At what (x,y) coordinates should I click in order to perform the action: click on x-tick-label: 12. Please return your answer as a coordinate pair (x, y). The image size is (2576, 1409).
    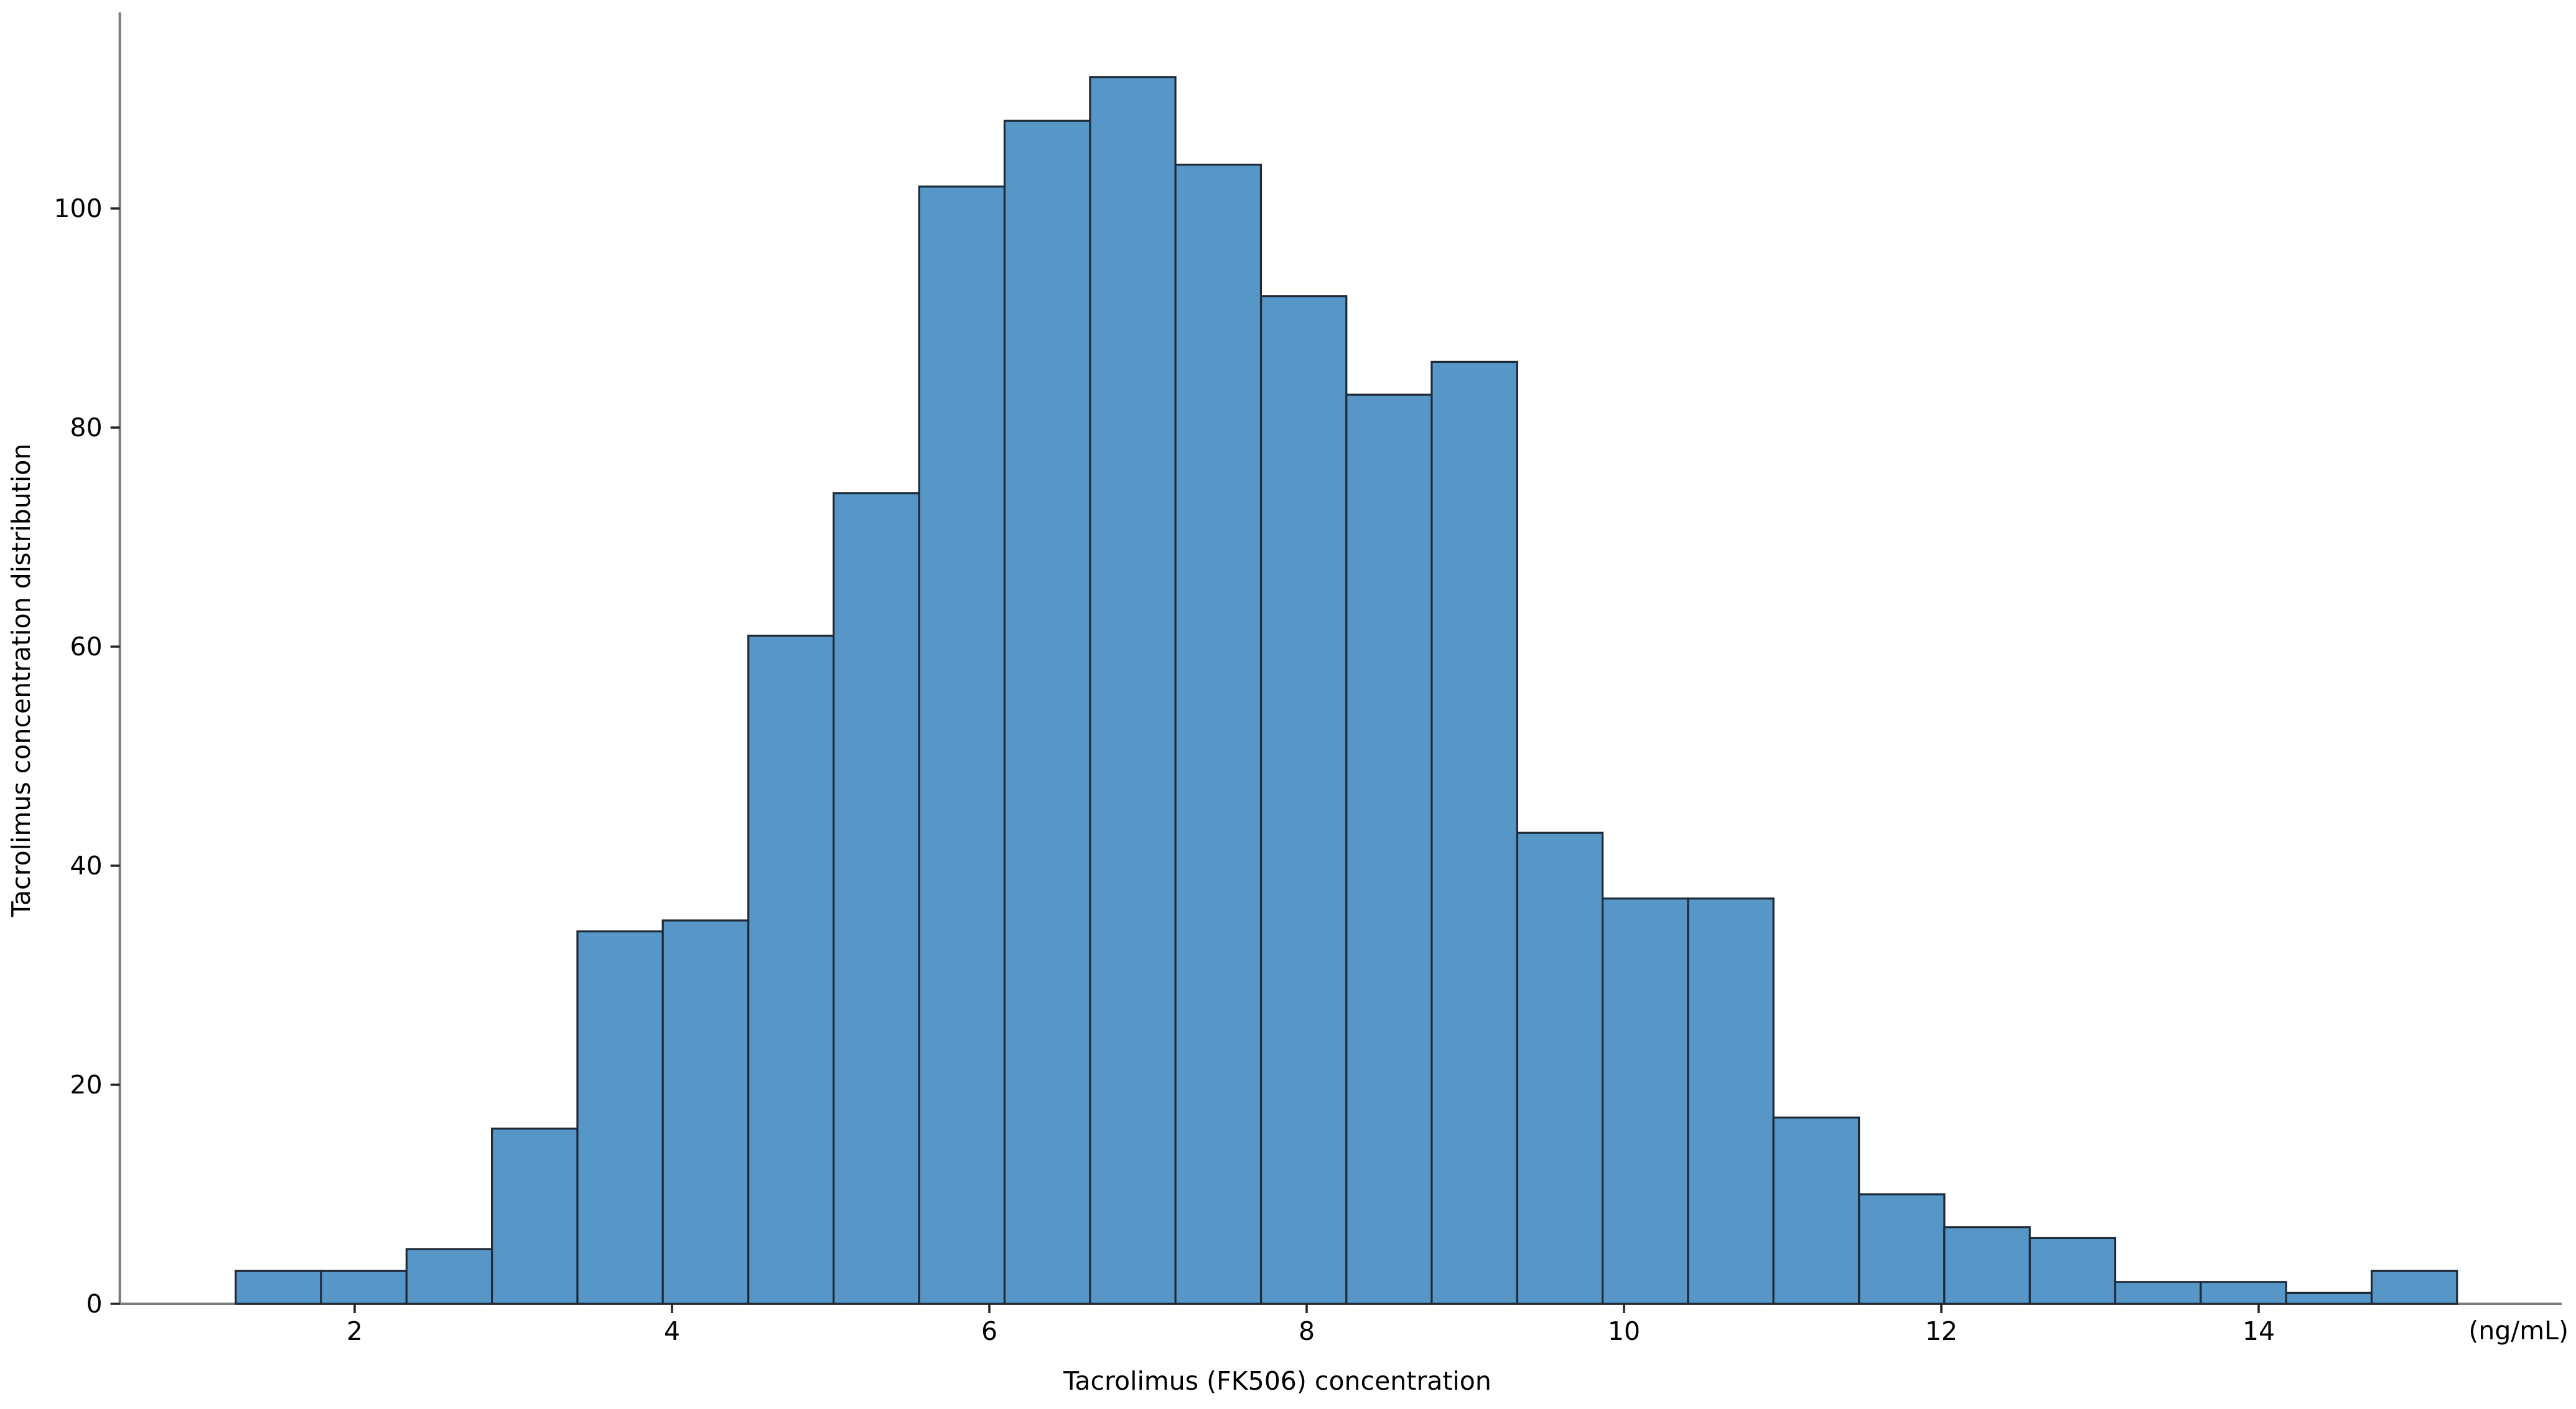
    Looking at the image, I should click on (1942, 1331).